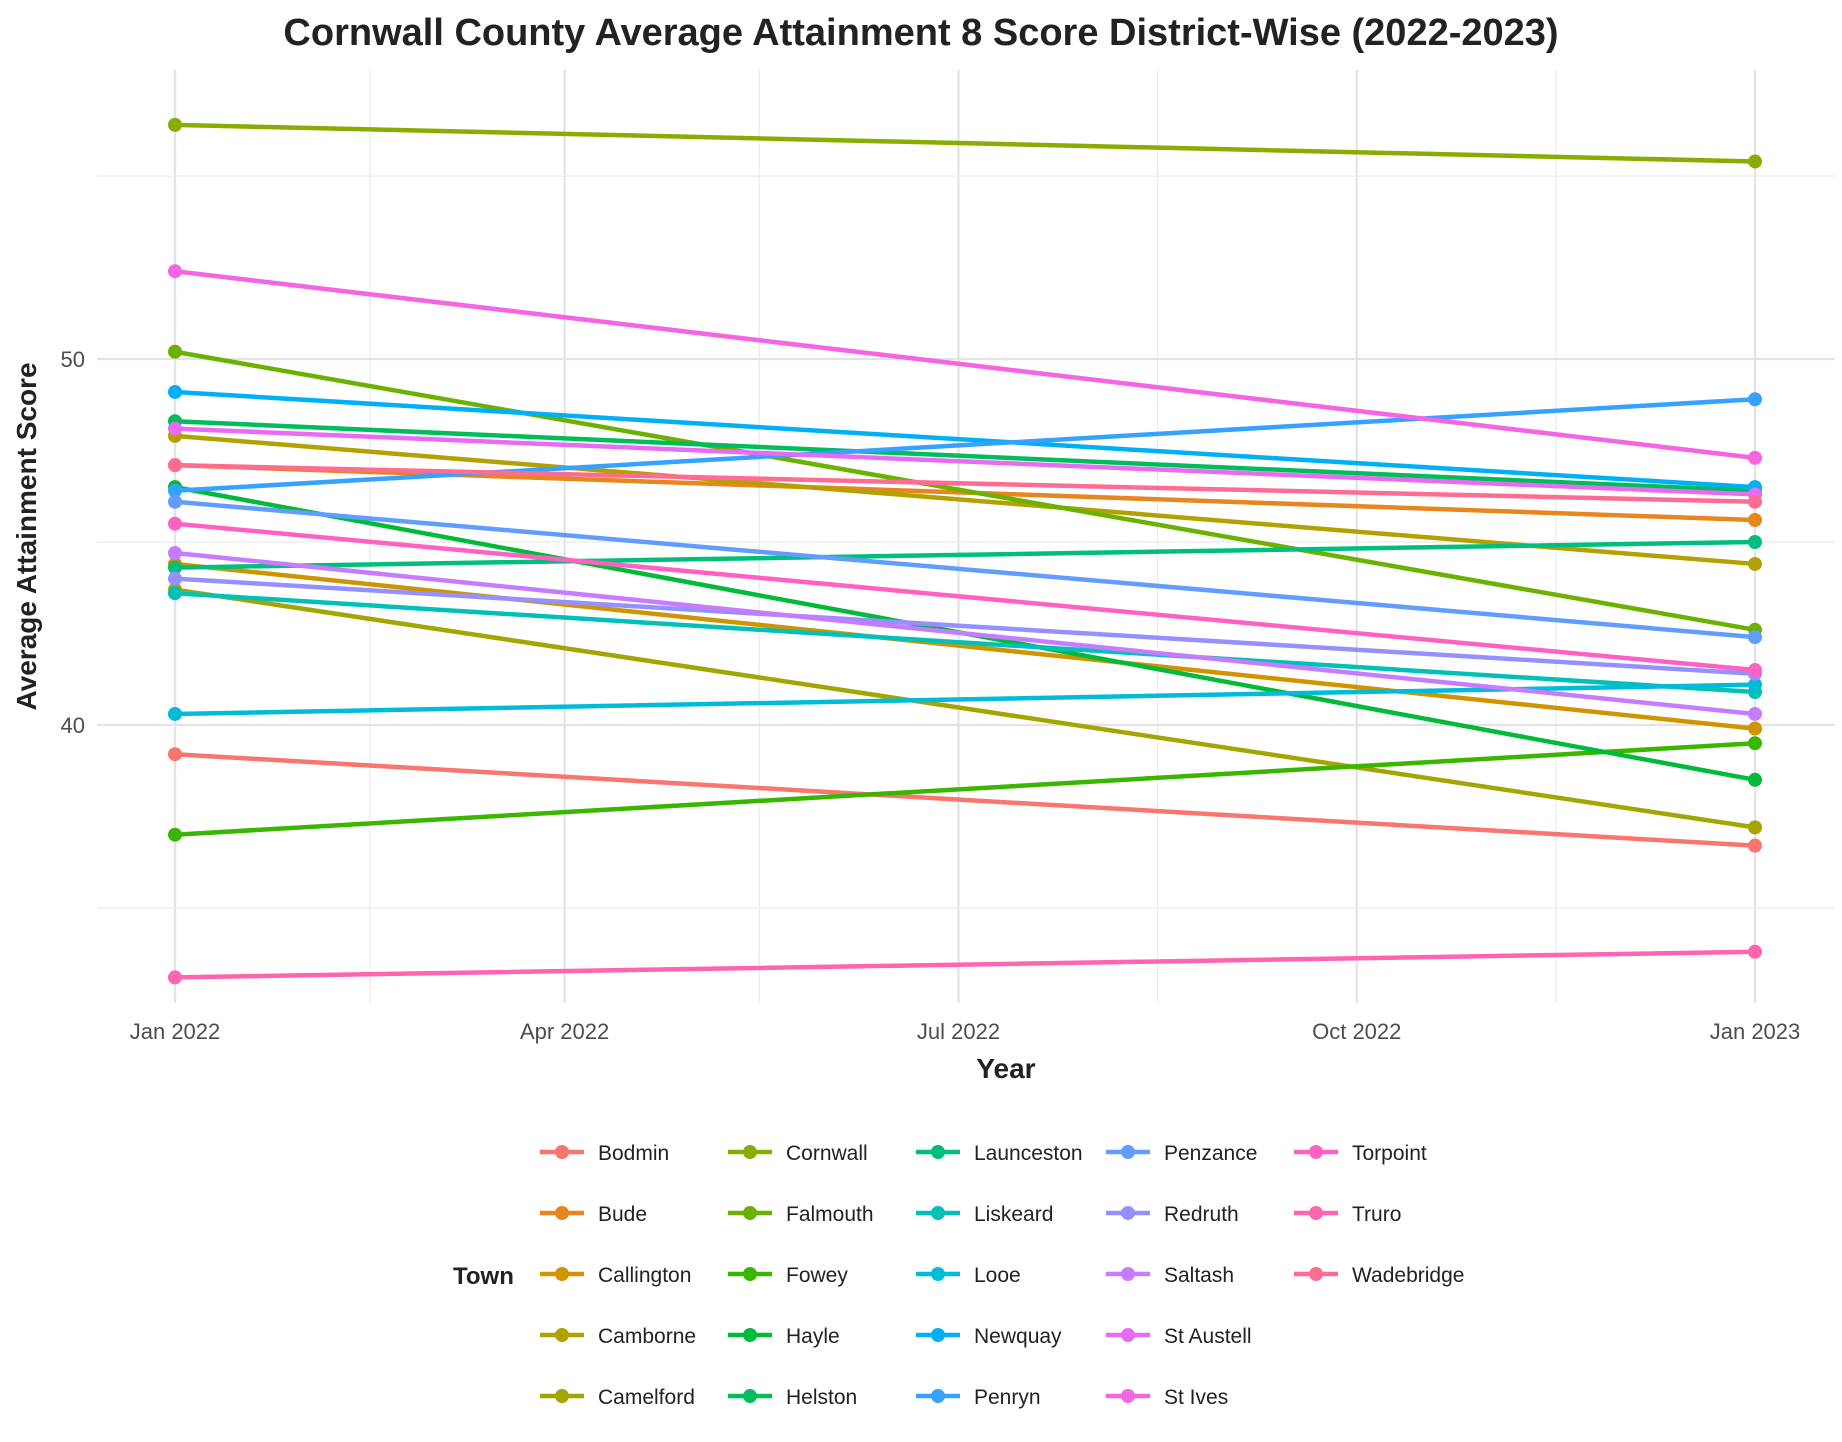 Image resolution: width=1842 pixels, height=1442 pixels. I want to click on x-tick-label: Jan 2023, so click(1755, 1031).